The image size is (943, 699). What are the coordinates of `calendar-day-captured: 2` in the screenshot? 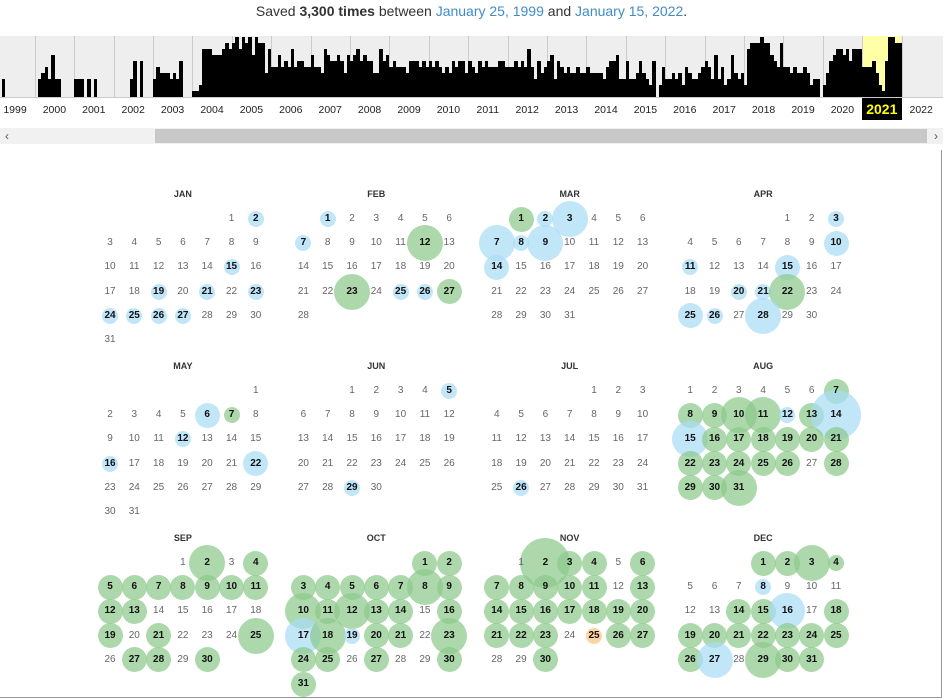 It's located at (256, 218).